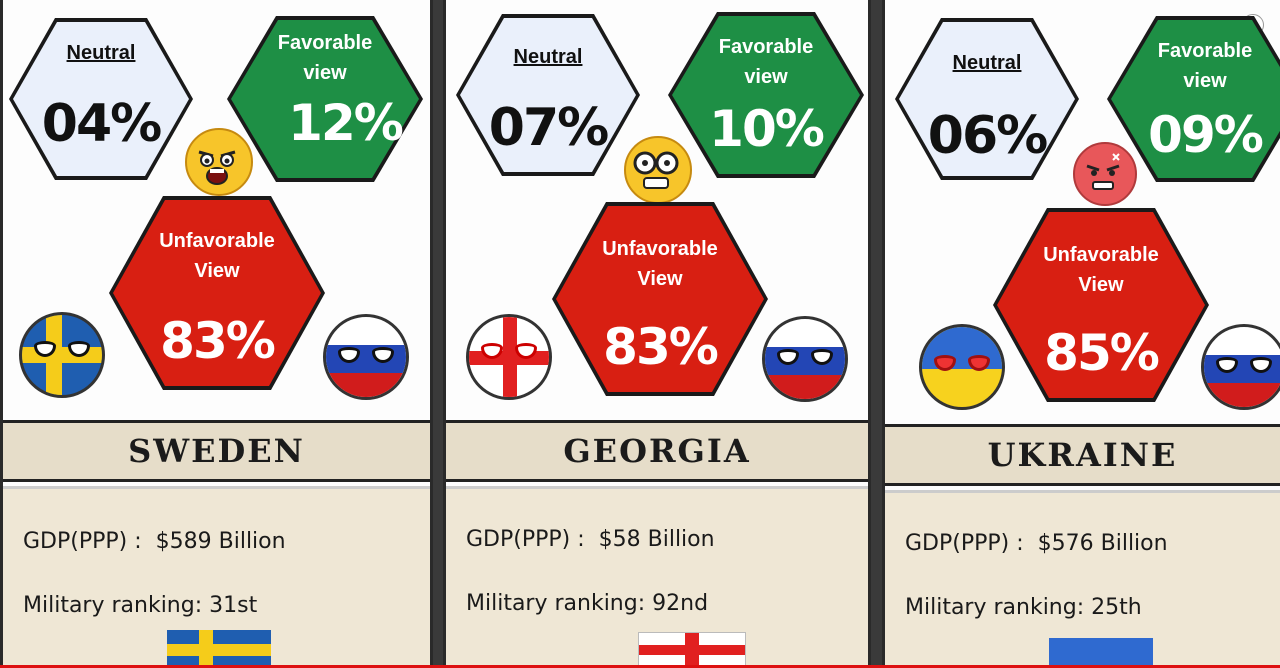  I want to click on military-row: Military ranking: 92nd, so click(587, 603).